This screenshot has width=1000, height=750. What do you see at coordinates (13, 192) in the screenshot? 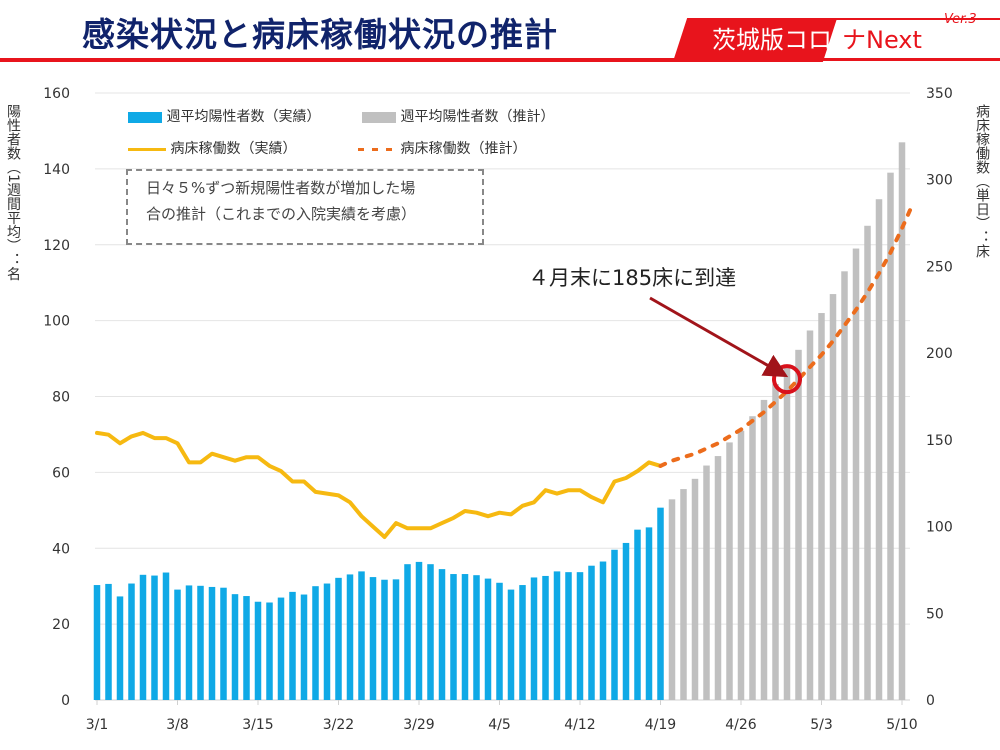
I see `y-axis-left-label: 陽性者数（1週間平均）：名` at bounding box center [13, 192].